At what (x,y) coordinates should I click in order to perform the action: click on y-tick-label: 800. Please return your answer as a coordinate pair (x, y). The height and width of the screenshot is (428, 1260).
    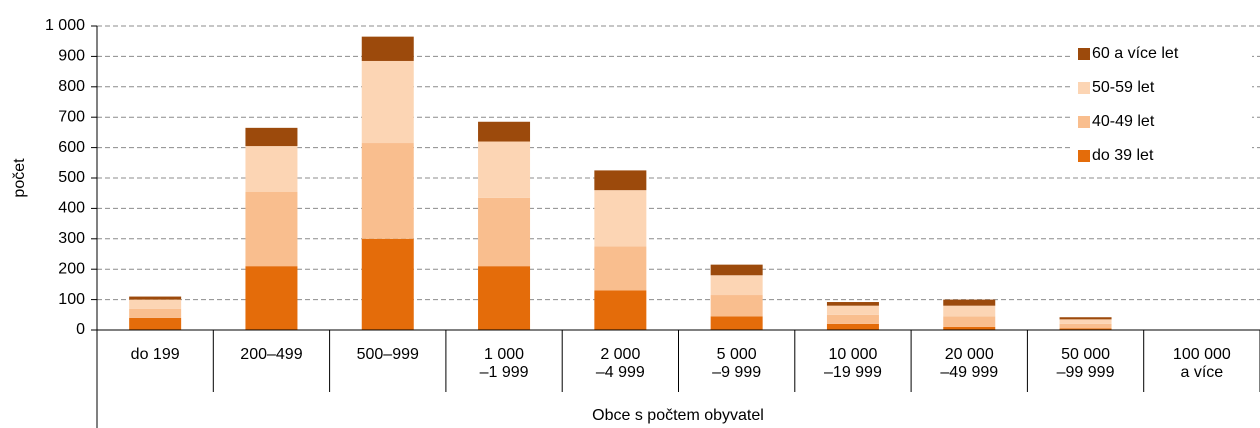
    Looking at the image, I should click on (71, 86).